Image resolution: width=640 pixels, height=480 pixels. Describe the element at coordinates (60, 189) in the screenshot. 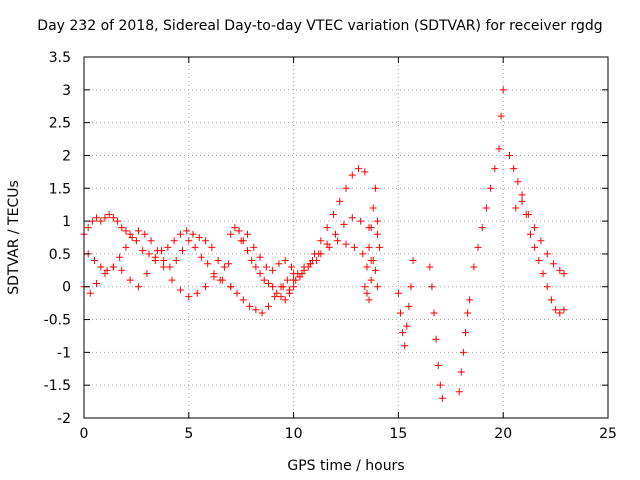

I see `y-tick-label: 1.5` at that location.